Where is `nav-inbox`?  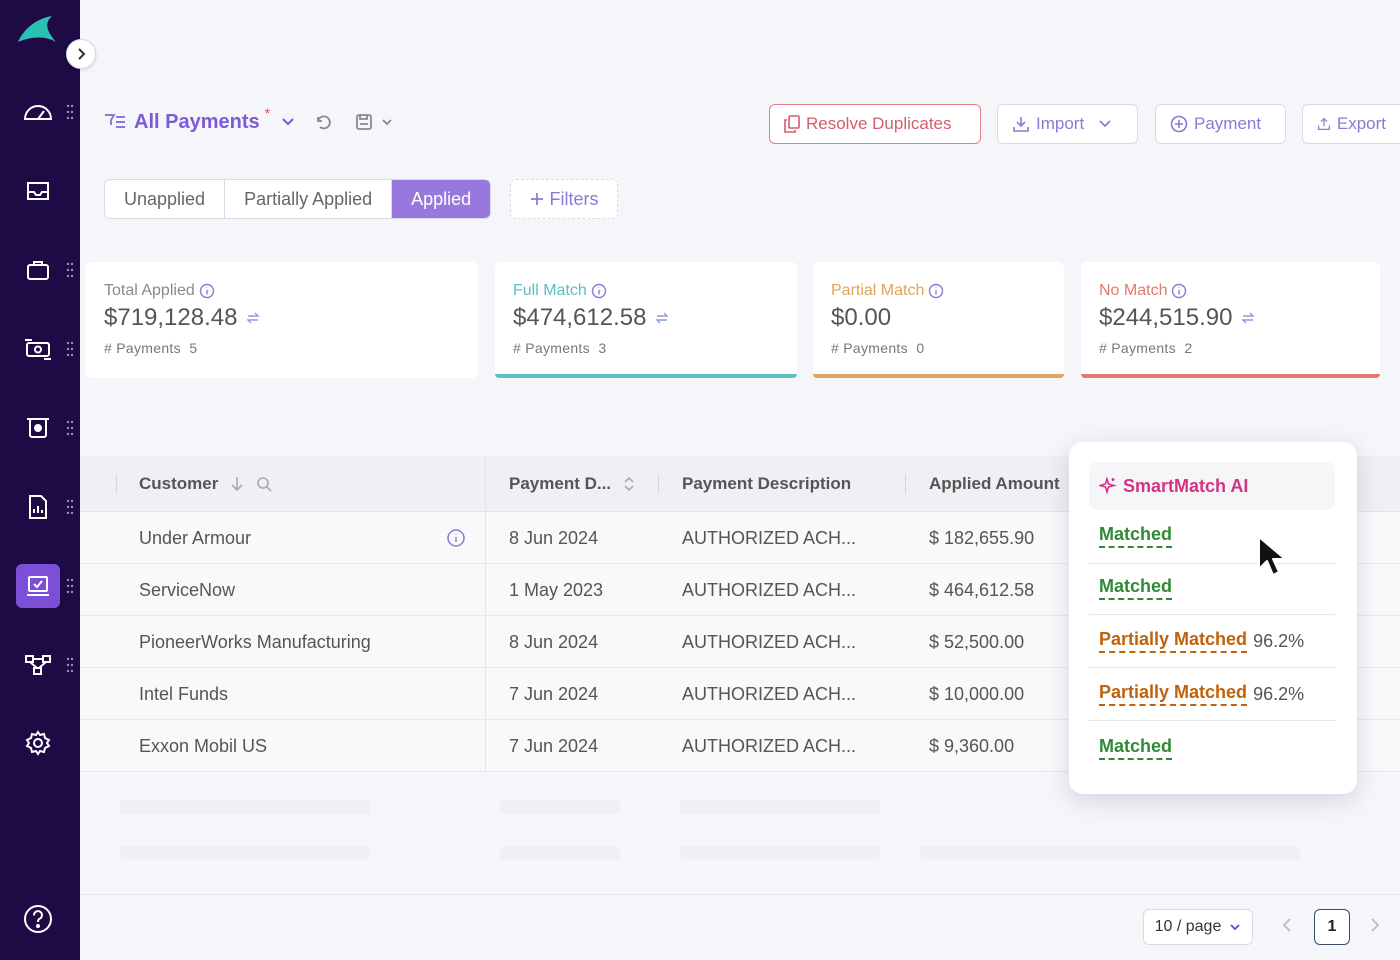
nav-inbox is located at coordinates (38, 191).